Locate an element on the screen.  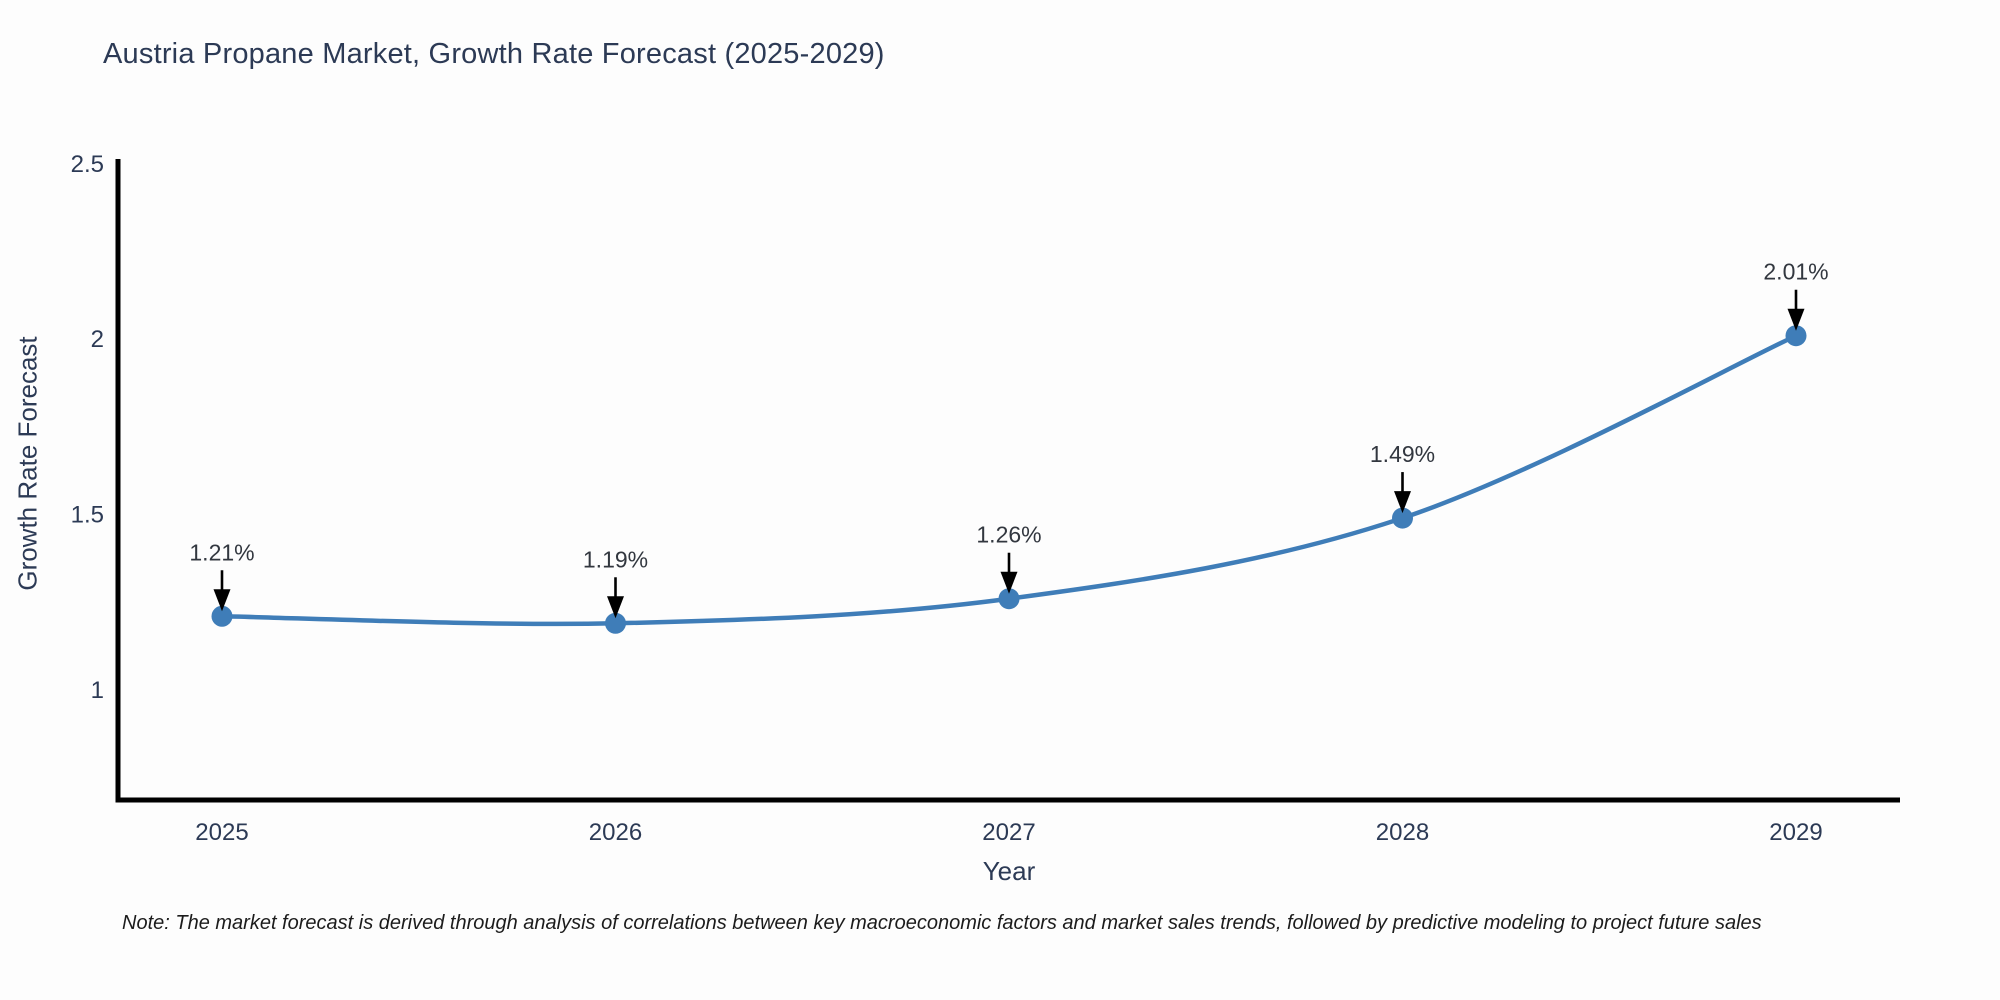
x-tick-label: 2029 is located at coordinates (1795, 832).